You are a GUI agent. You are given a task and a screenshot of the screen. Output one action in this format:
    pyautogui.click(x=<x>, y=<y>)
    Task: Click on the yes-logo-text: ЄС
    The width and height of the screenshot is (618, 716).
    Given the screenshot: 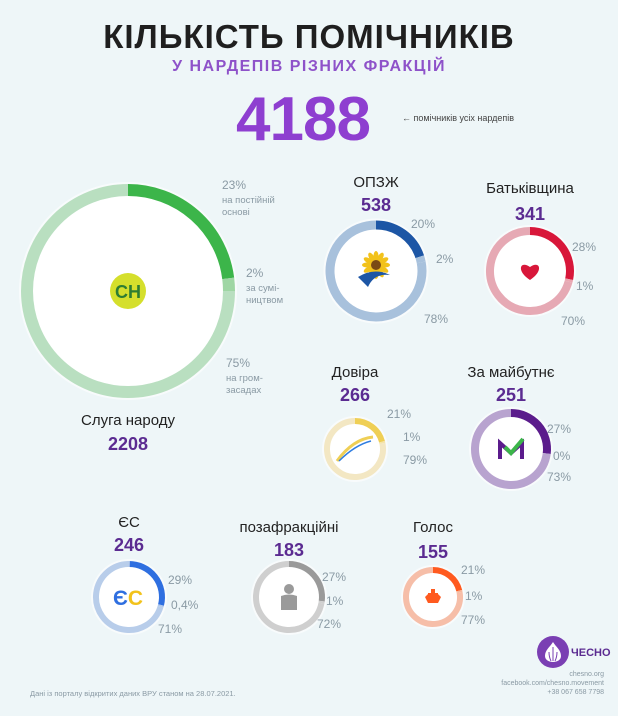 What is the action you would take?
    pyautogui.click(x=128, y=598)
    